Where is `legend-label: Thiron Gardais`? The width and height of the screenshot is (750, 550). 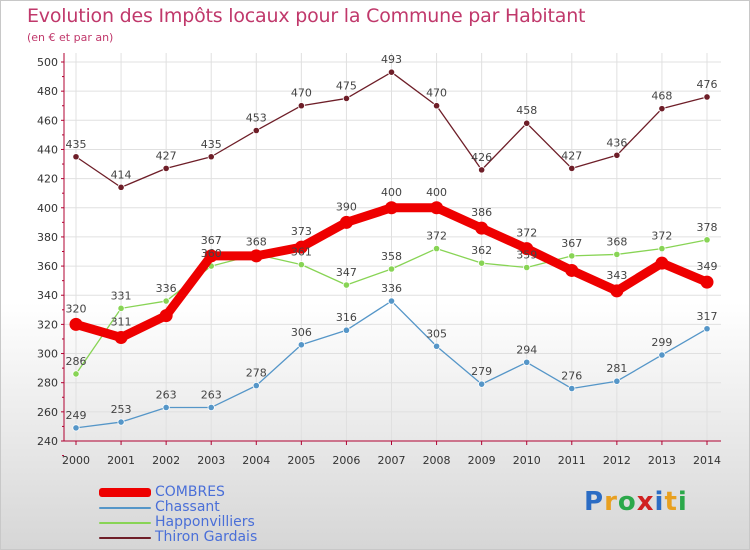 legend-label: Thiron Gardais is located at coordinates (206, 537).